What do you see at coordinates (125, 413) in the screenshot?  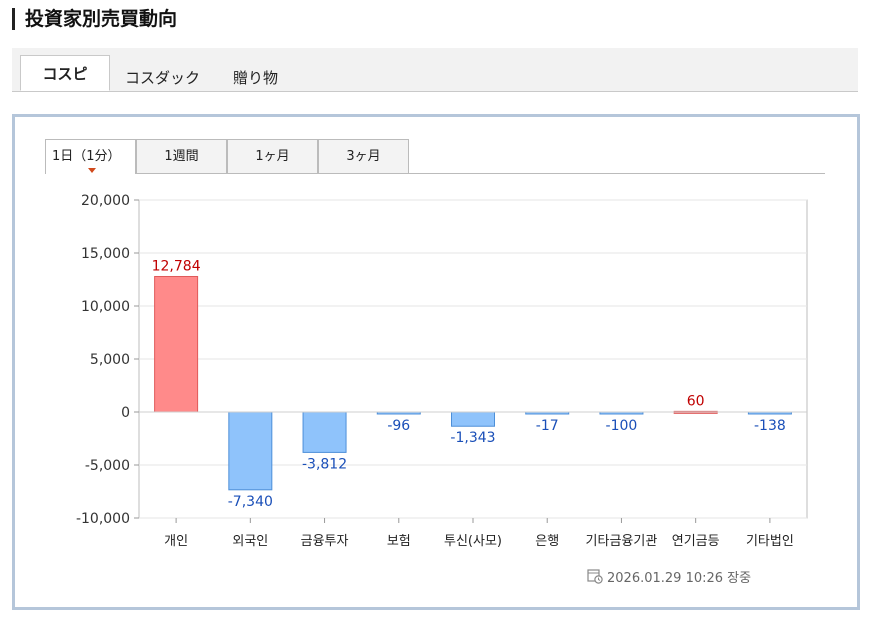 I see `y-tick-label: 0` at bounding box center [125, 413].